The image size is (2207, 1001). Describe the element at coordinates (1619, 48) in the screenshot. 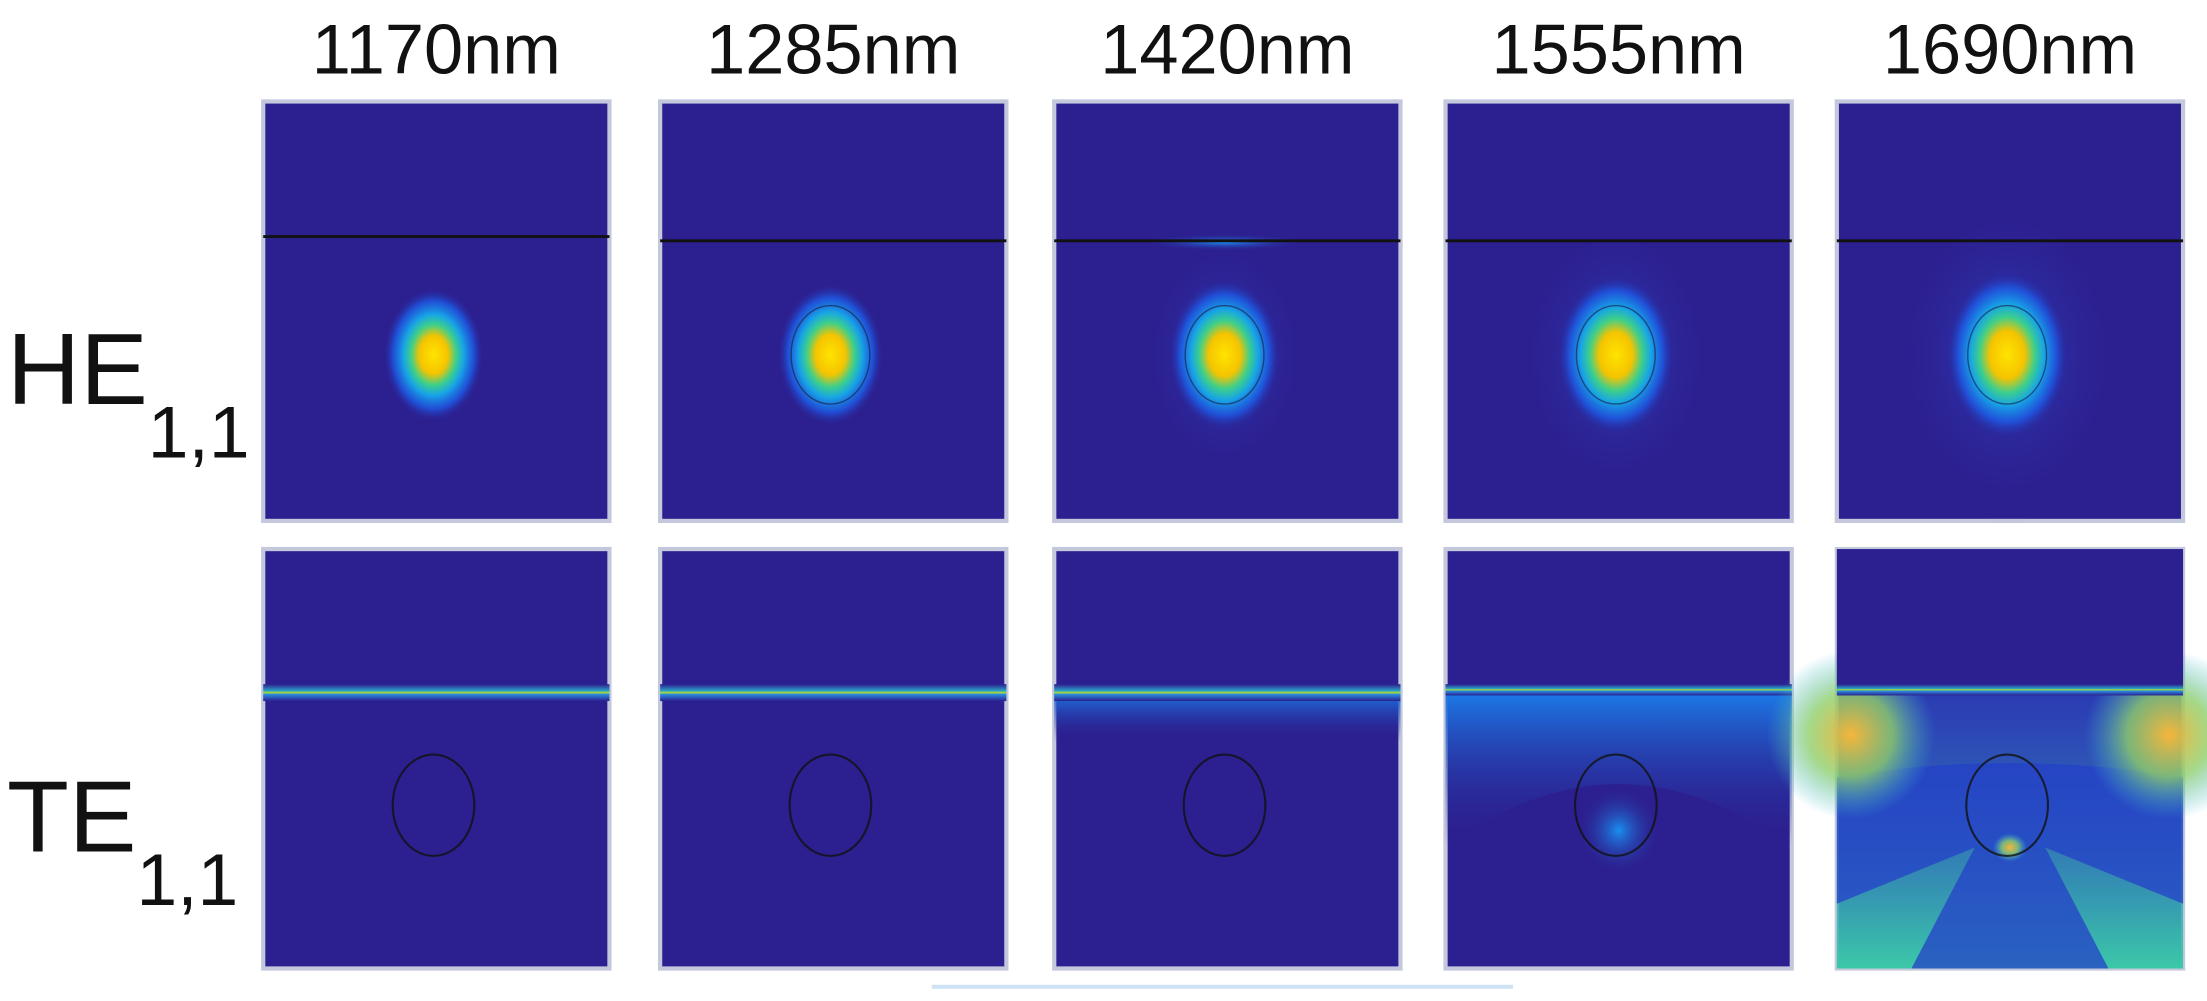

I see `column-label: 1555nm` at that location.